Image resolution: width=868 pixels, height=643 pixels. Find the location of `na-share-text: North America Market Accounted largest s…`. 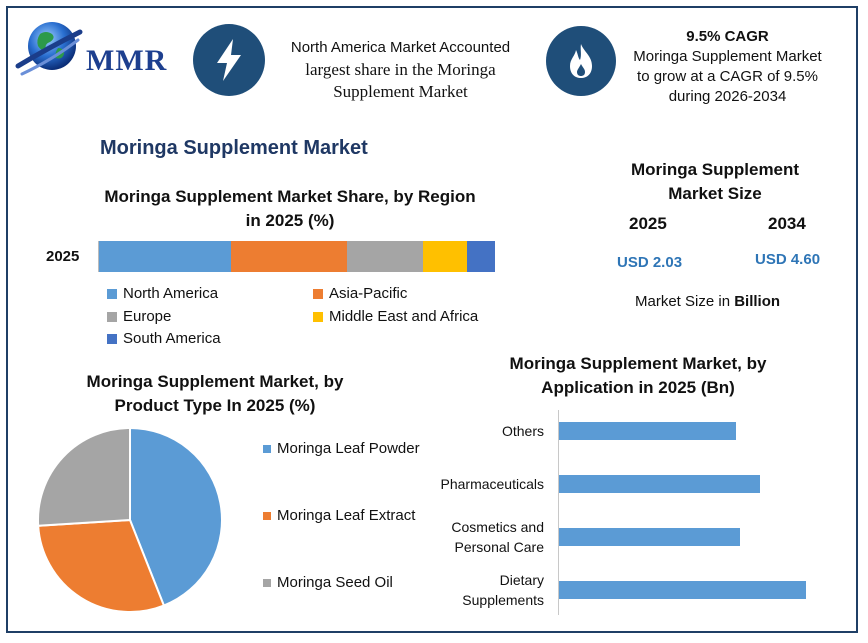

na-share-text: North America Market Accounted largest s… is located at coordinates (400, 70).